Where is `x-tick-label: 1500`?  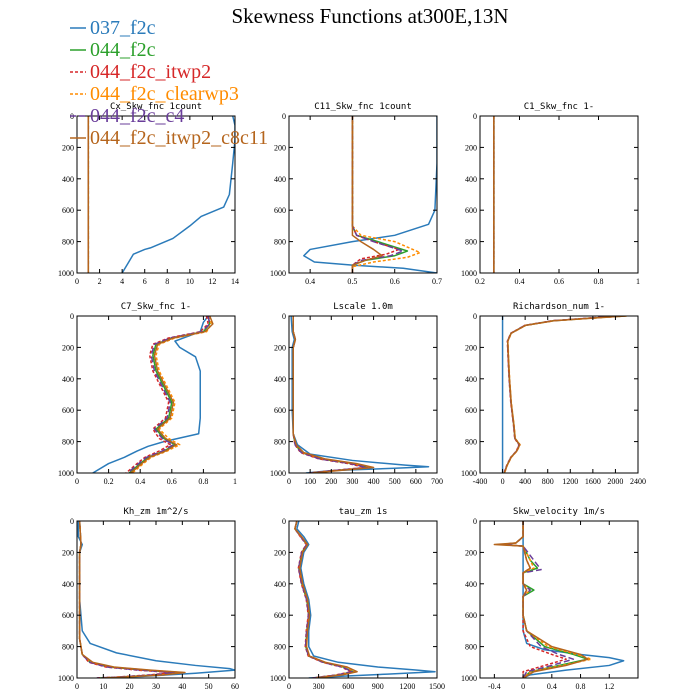 x-tick-label: 1500 is located at coordinates (437, 686).